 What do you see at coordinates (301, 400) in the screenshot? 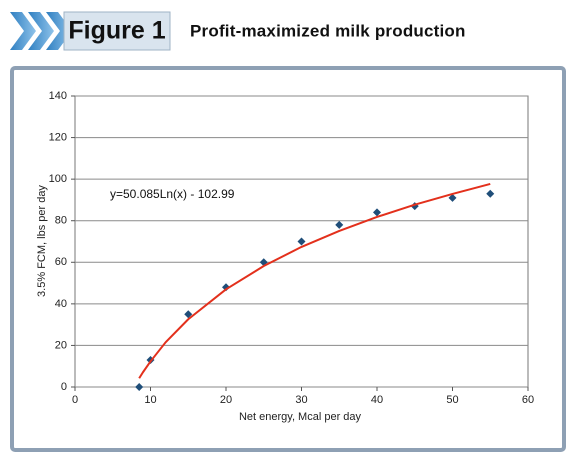
I see `x-tick-label: 30` at bounding box center [301, 400].